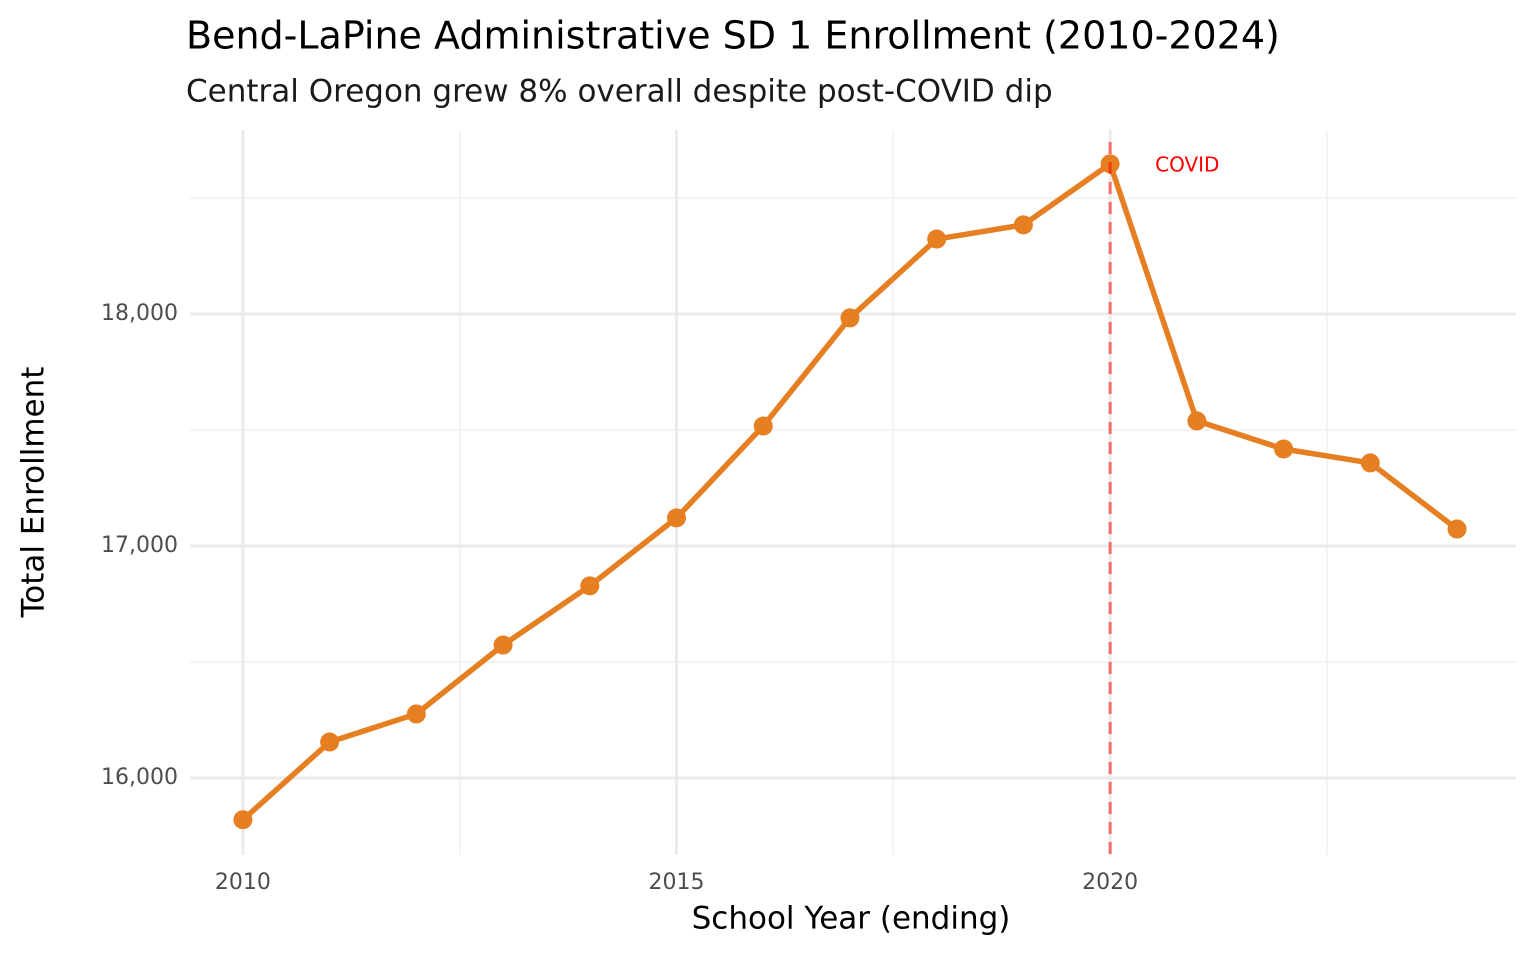 Image resolution: width=1536 pixels, height=960 pixels. I want to click on x-tick-label: 2010, so click(243, 882).